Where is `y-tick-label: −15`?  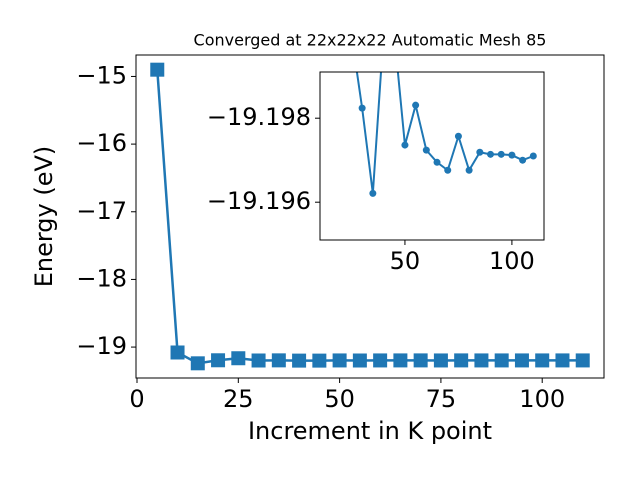 y-tick-label: −15 is located at coordinates (101, 75).